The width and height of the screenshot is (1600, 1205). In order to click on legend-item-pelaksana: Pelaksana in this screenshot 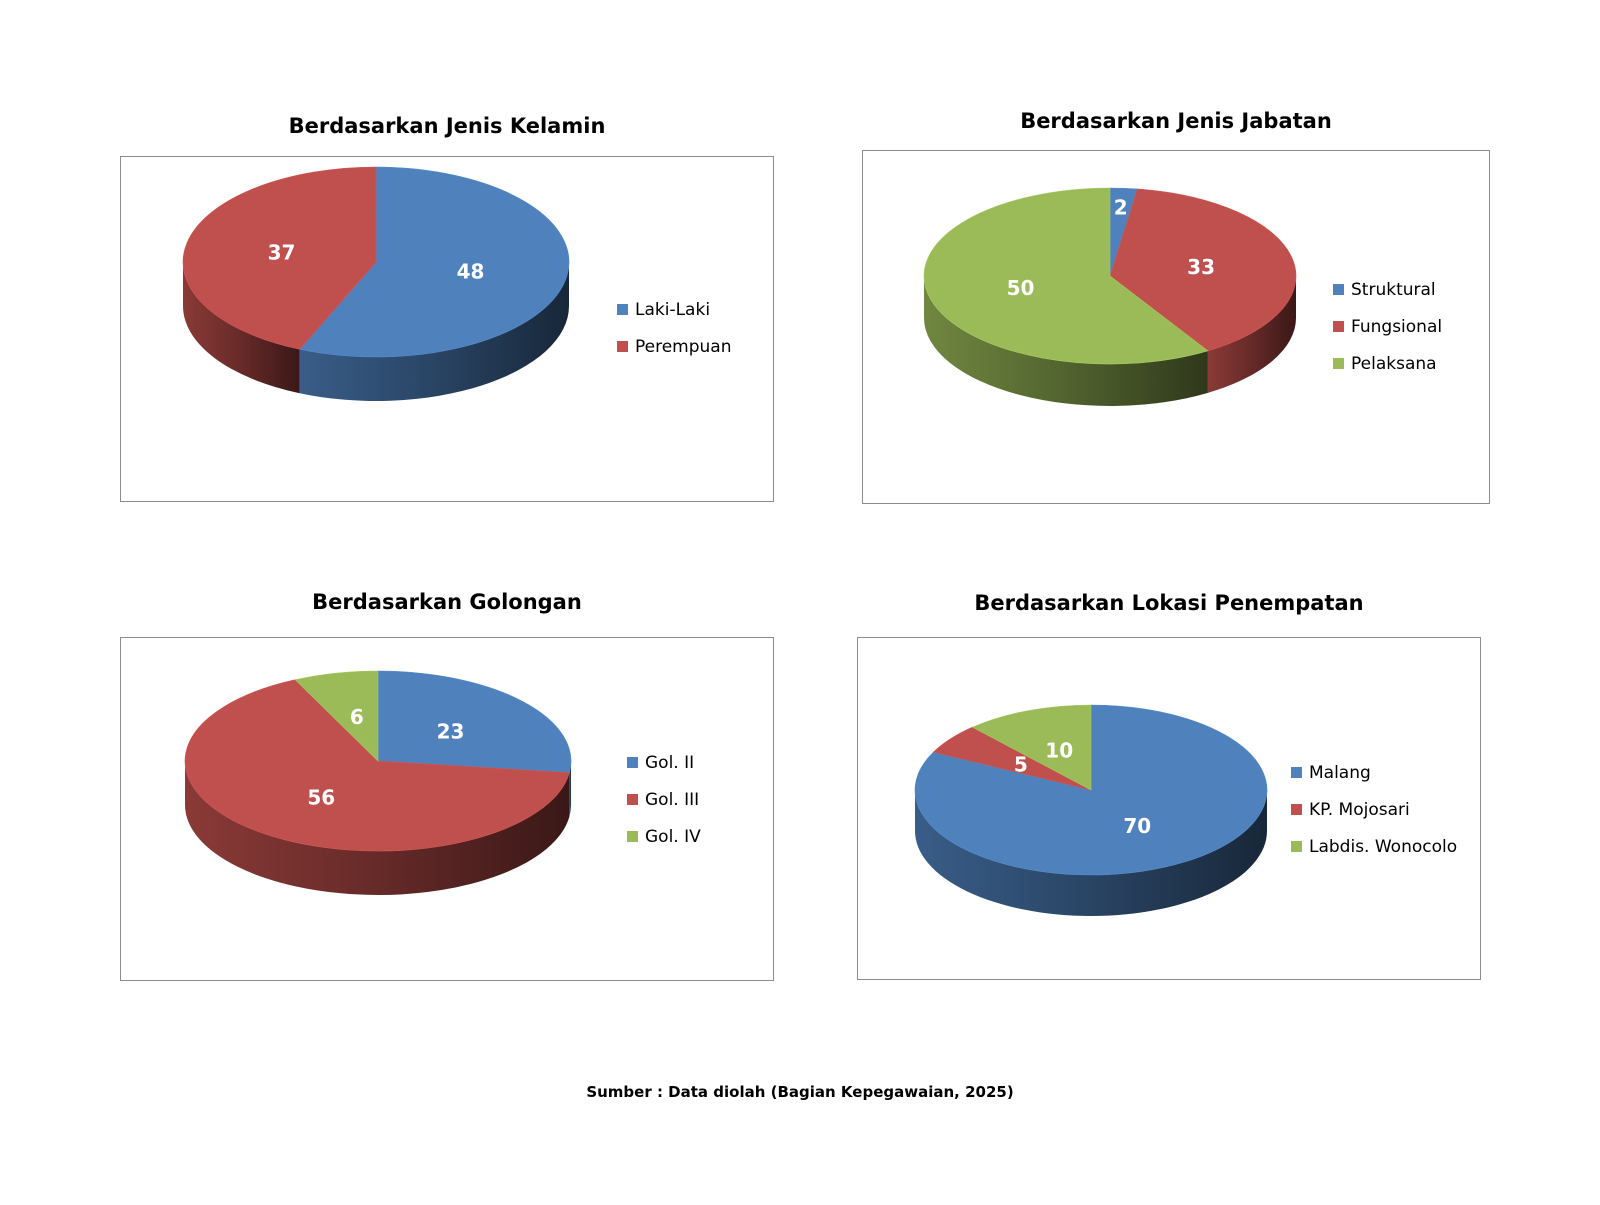, I will do `click(1387, 363)`.